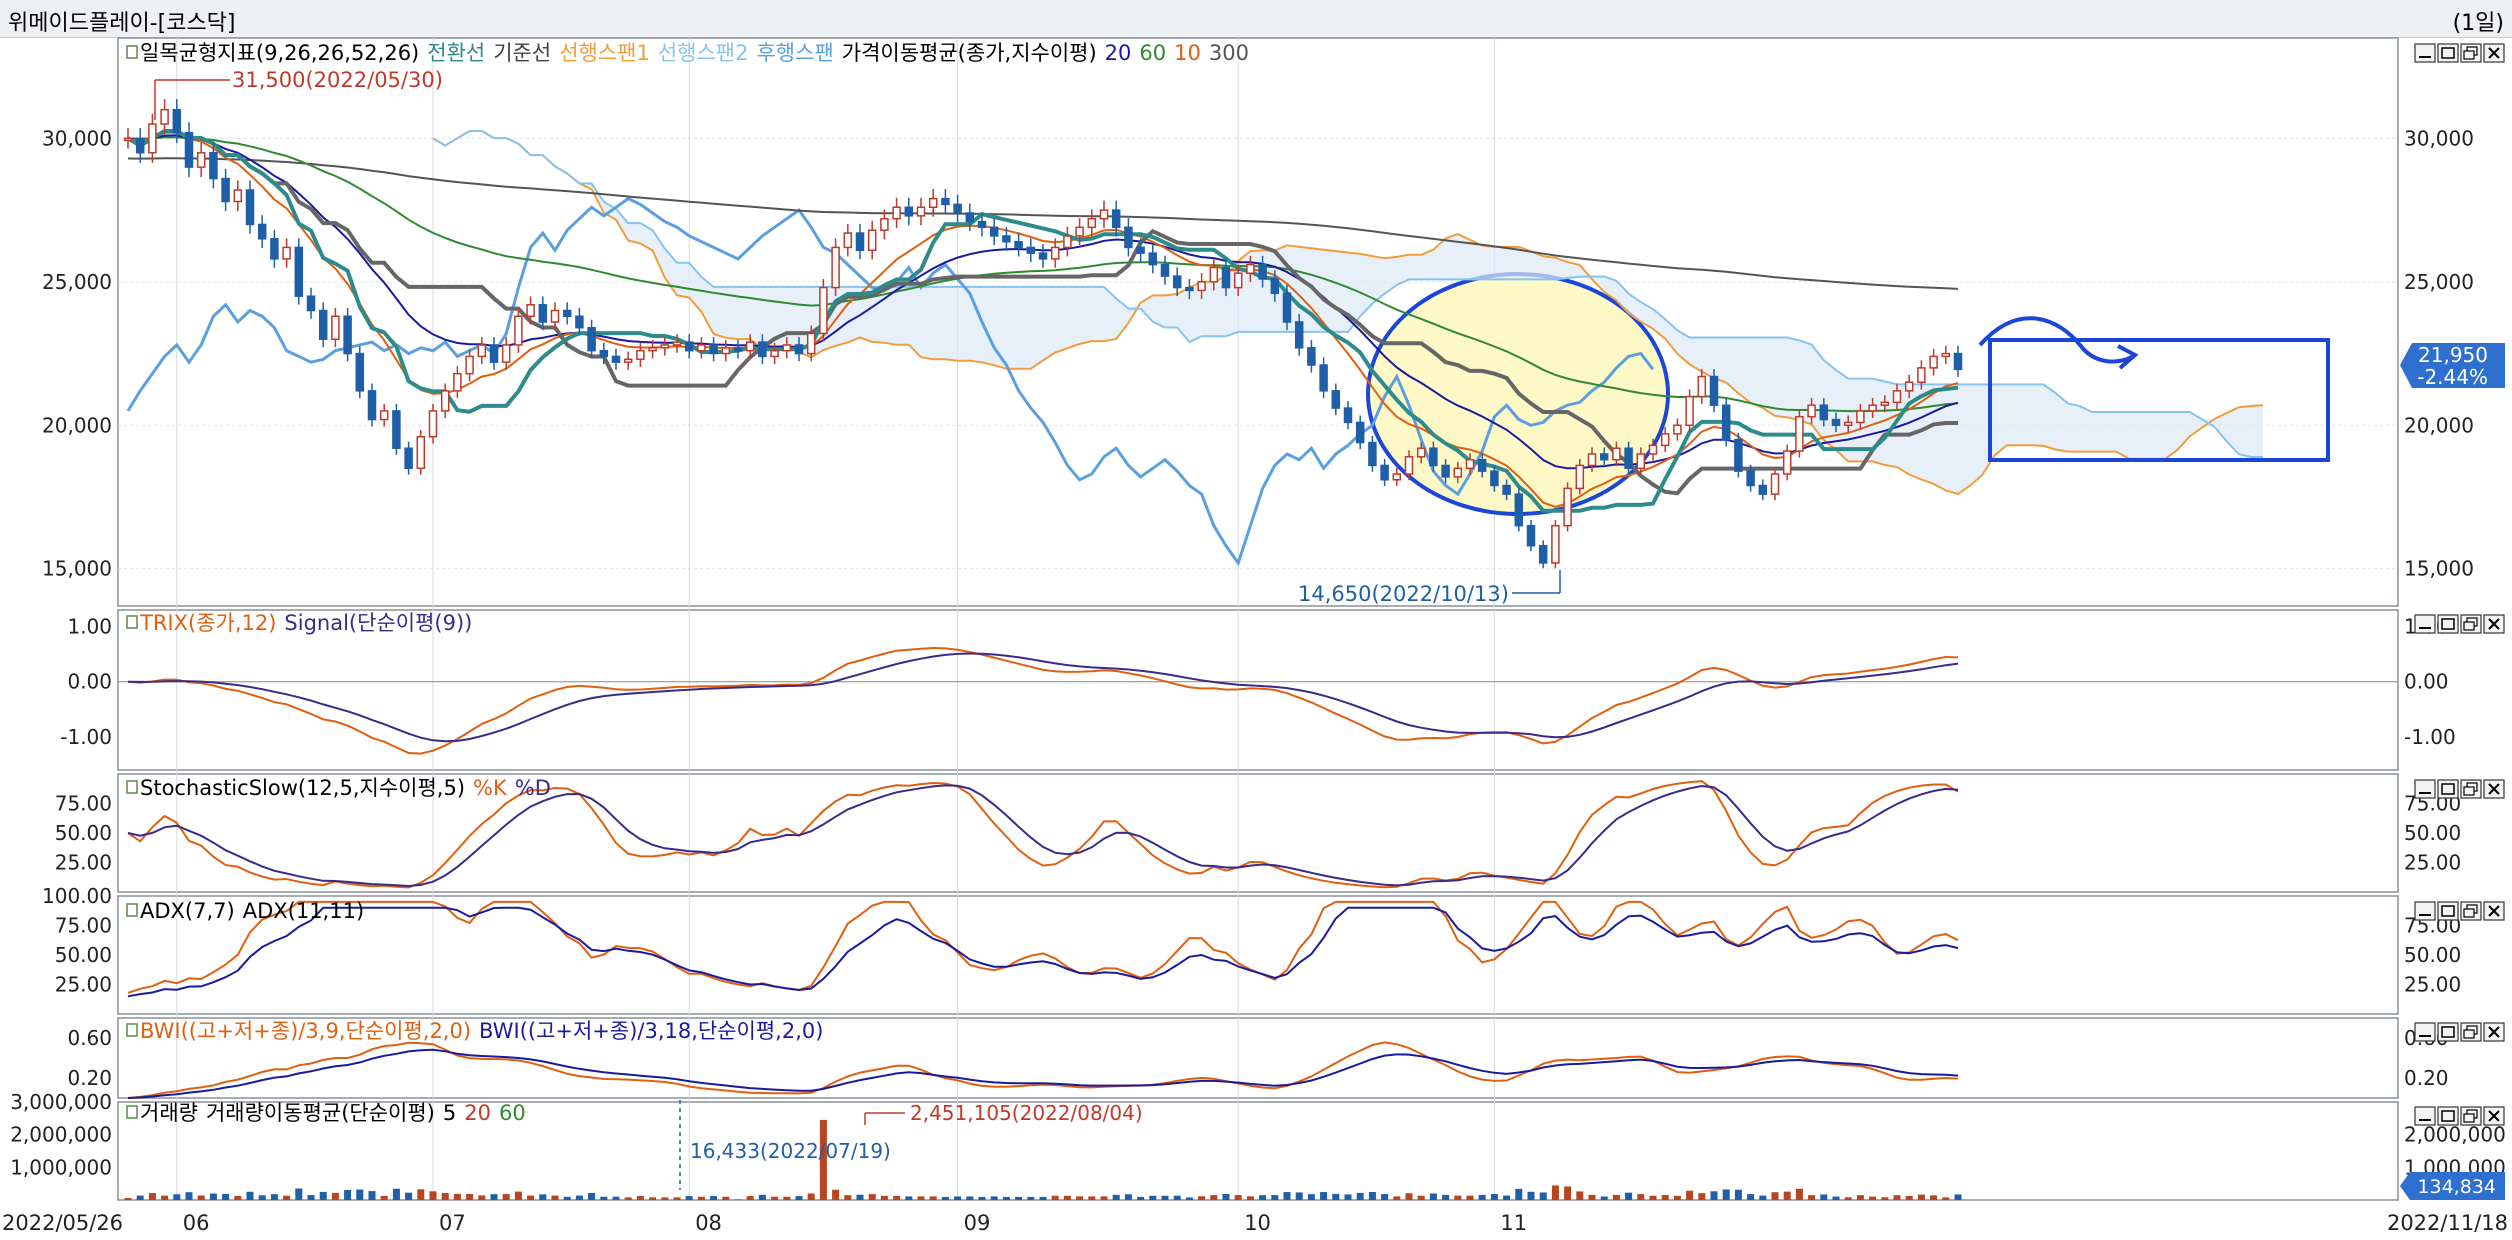 Image resolution: width=2512 pixels, height=1240 pixels. I want to click on x-month-label: 07, so click(452, 1223).